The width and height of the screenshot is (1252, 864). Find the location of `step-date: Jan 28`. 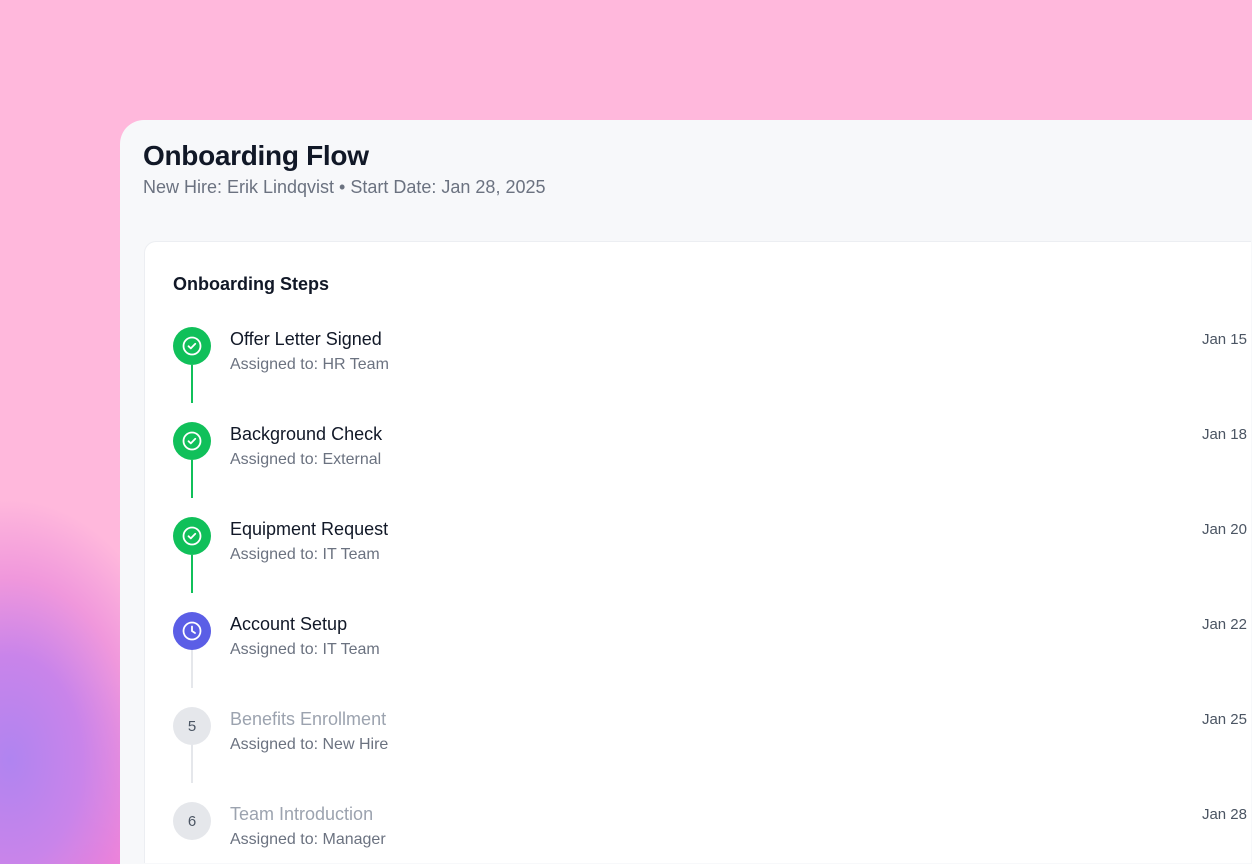

step-date: Jan 28 is located at coordinates (1224, 814).